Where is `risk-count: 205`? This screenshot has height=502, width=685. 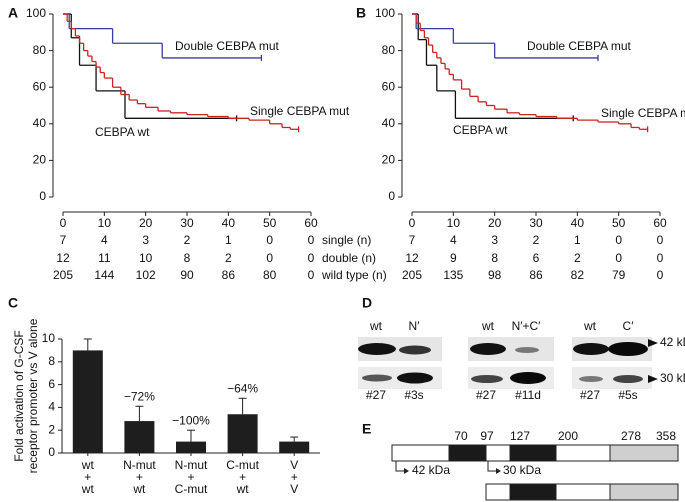 risk-count: 205 is located at coordinates (63, 275).